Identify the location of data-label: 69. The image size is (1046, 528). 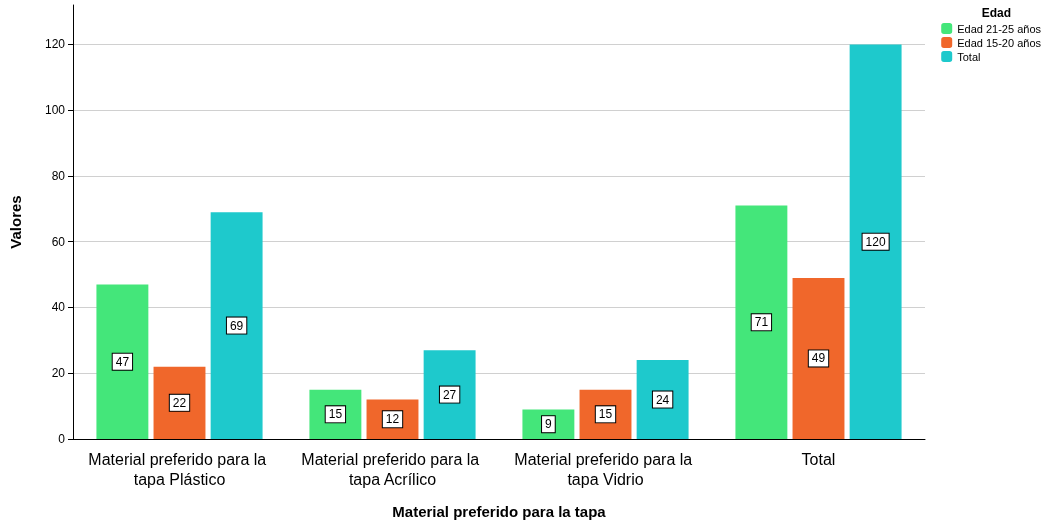
(236, 325).